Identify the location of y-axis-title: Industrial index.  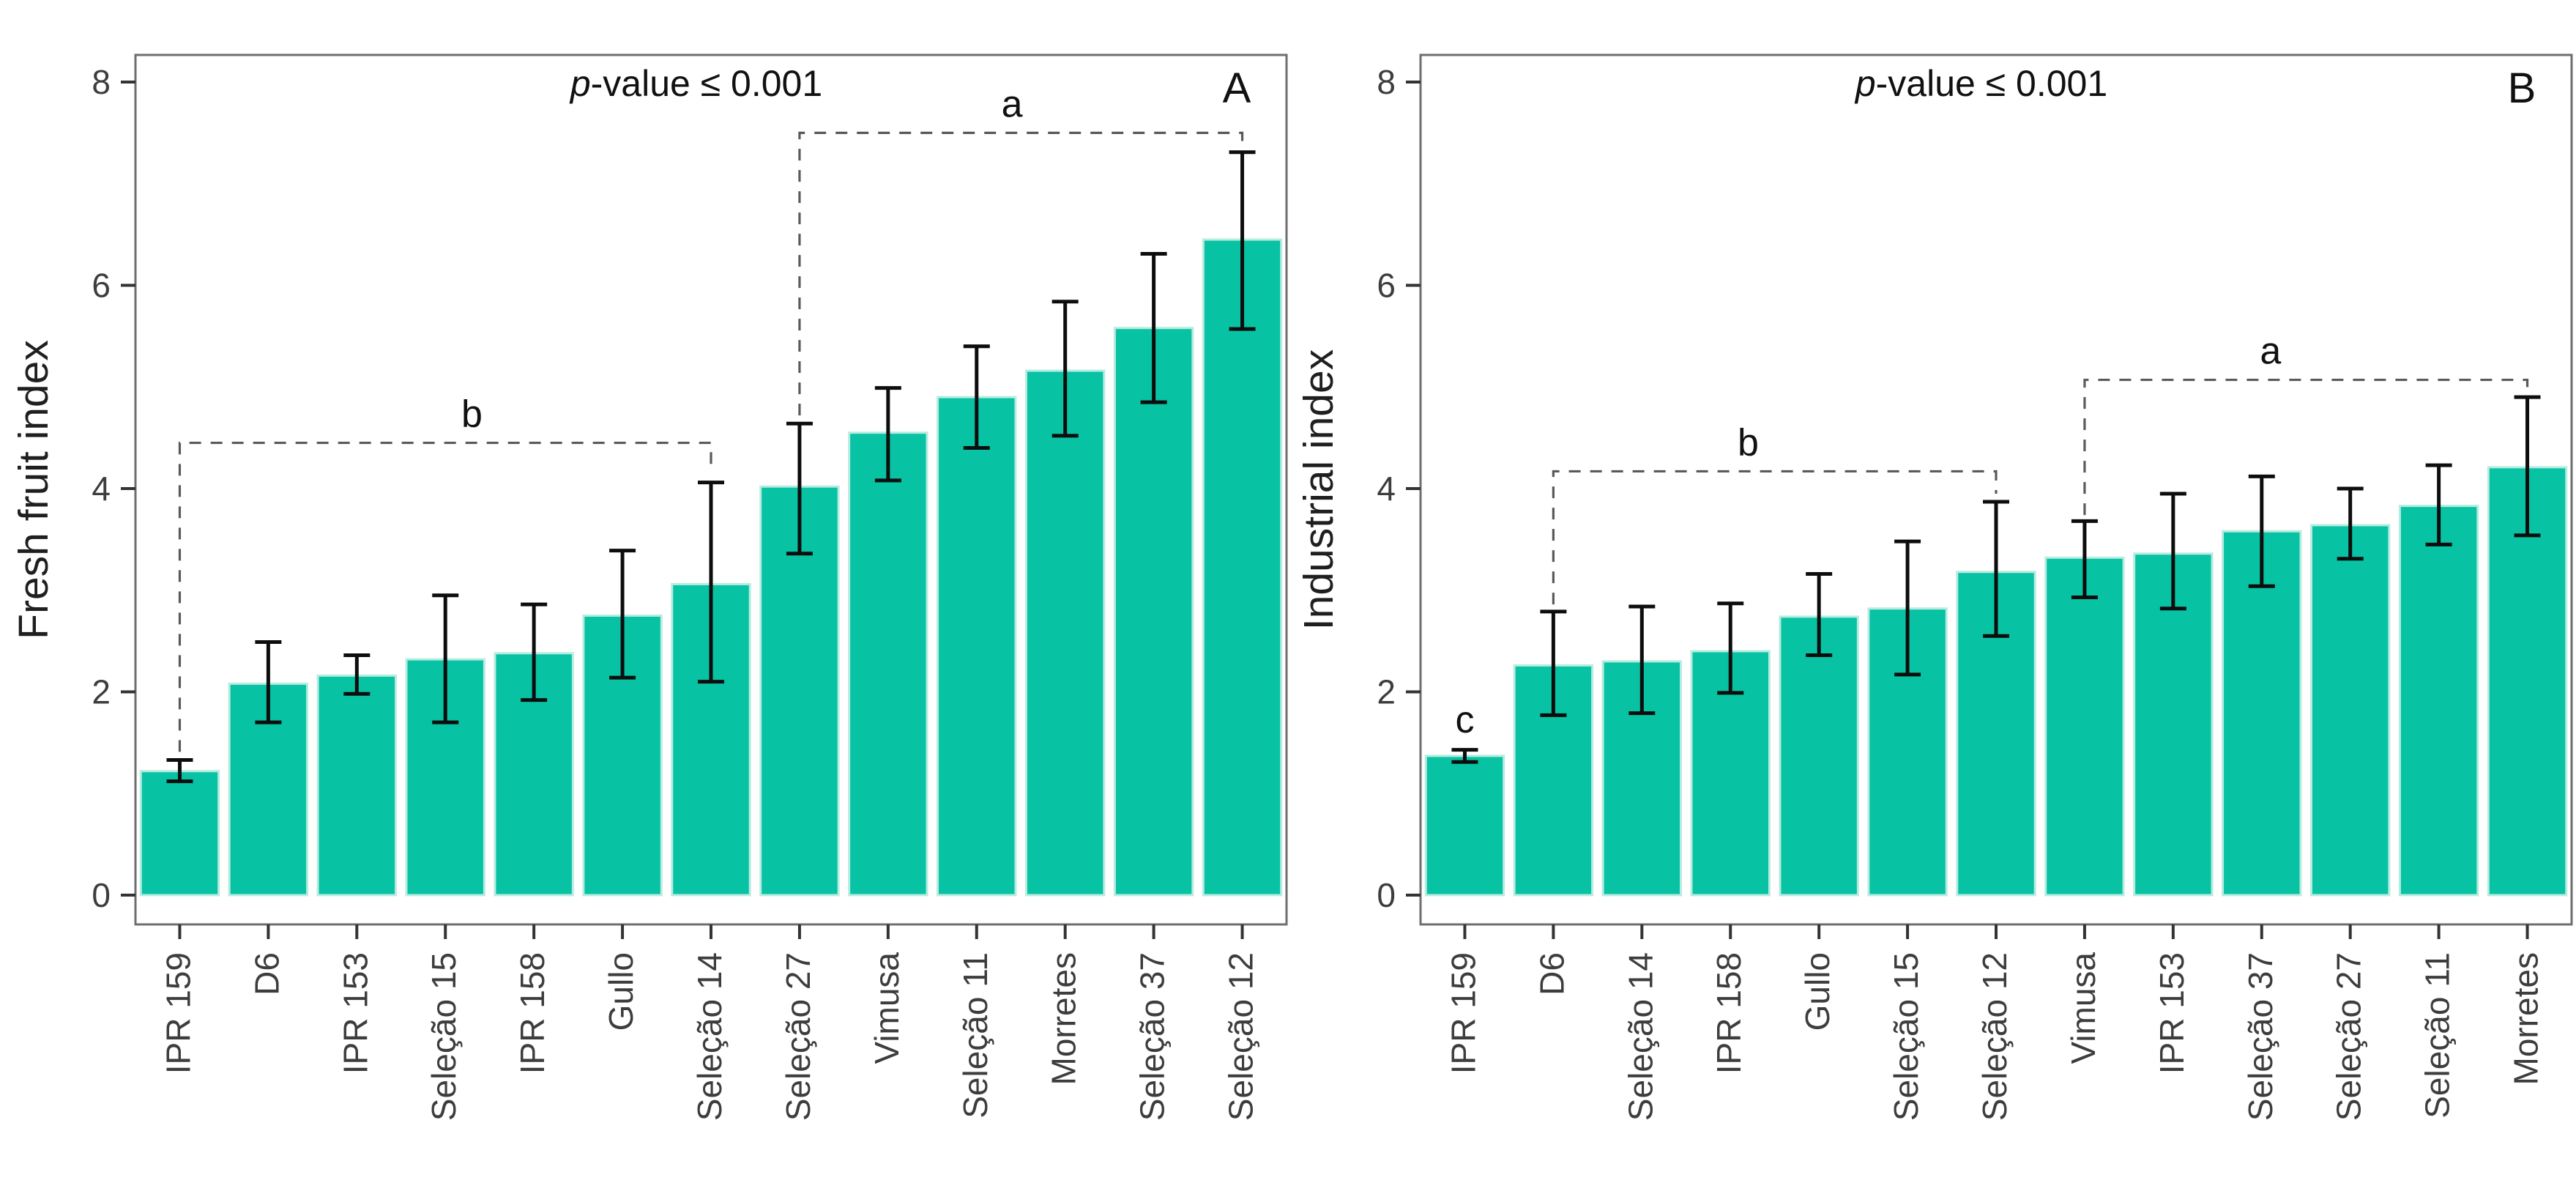
(1318, 489).